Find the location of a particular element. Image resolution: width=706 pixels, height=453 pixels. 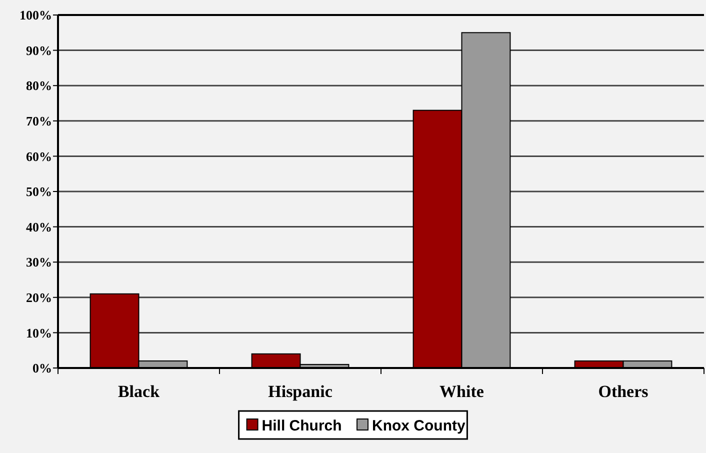

y-tick-label: 70% is located at coordinates (39, 120).